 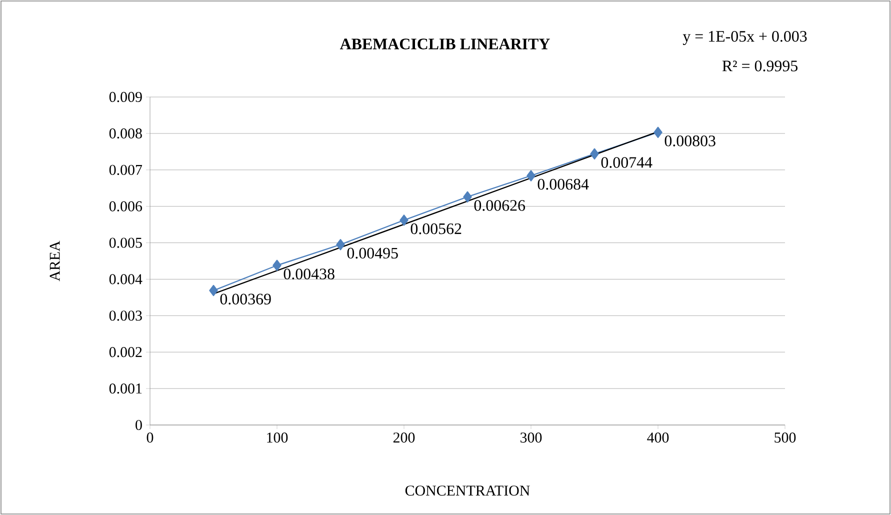 What do you see at coordinates (125, 169) in the screenshot?
I see `y-tick-label: 0.007` at bounding box center [125, 169].